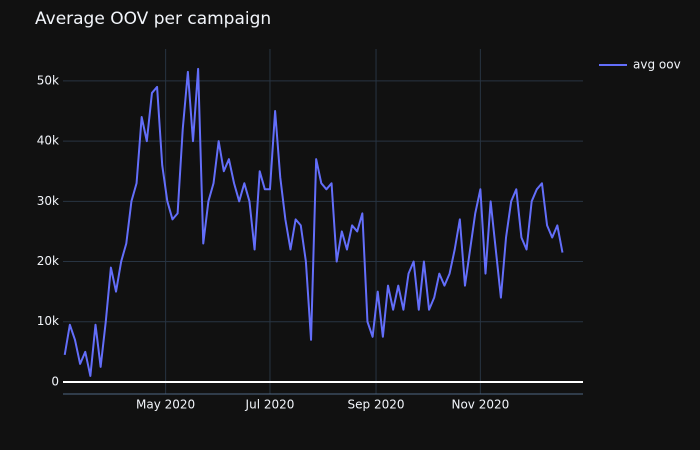 This screenshot has height=450, width=700. I want to click on x-tick-label: Nov 2020, so click(480, 405).